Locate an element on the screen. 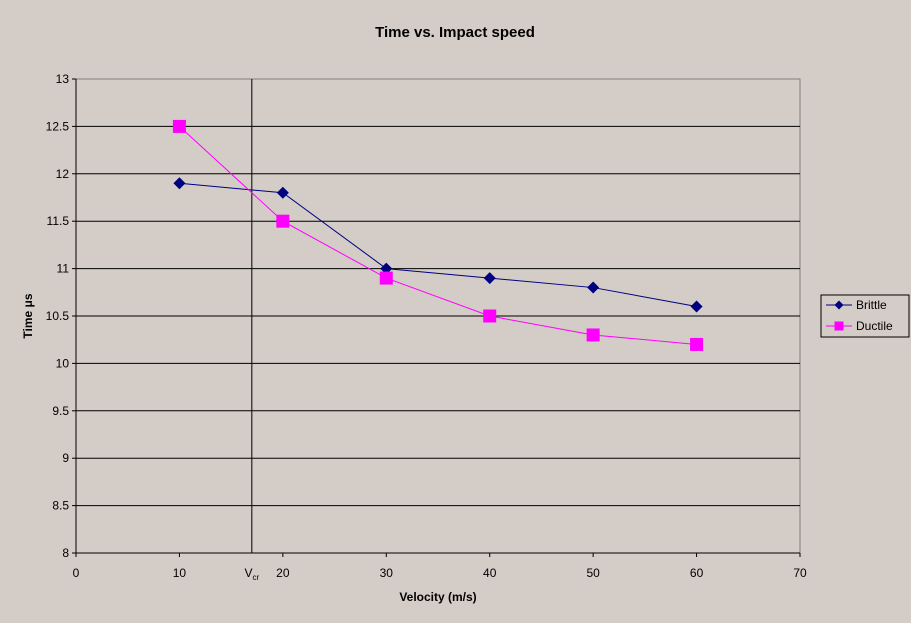 This screenshot has width=911, height=623. y-tick-label: 11 is located at coordinates (63, 269).